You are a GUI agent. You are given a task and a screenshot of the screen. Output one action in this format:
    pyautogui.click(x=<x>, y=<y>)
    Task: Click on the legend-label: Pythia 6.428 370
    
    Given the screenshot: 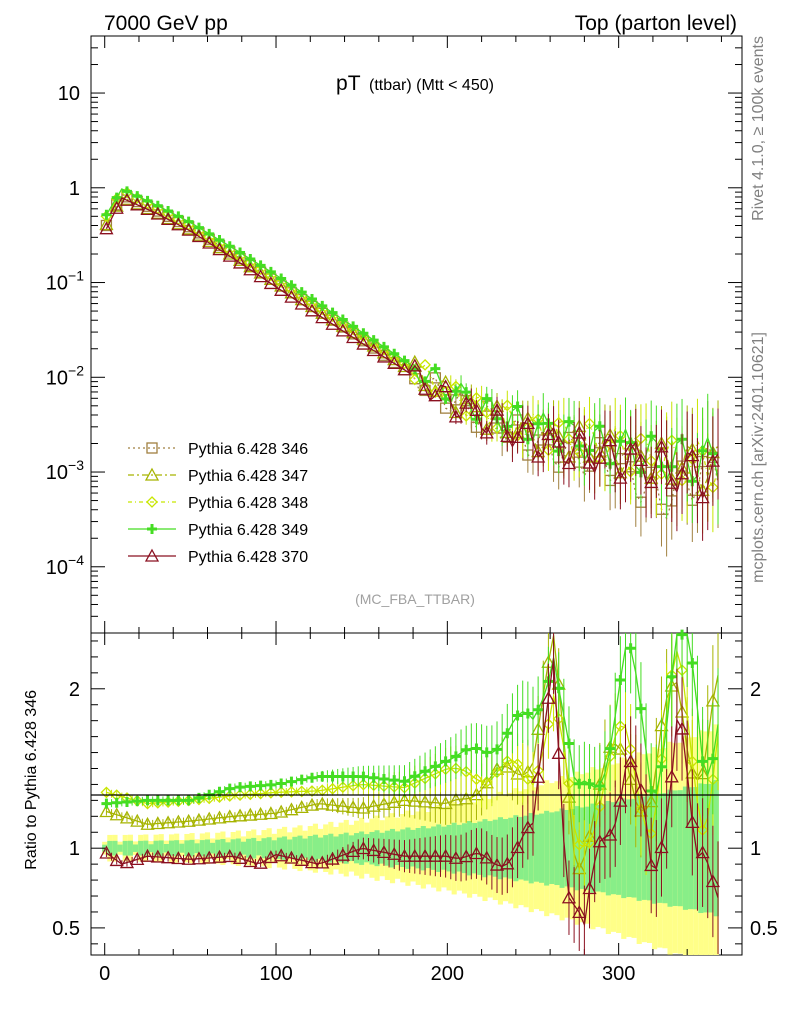 What is the action you would take?
    pyautogui.click(x=248, y=557)
    